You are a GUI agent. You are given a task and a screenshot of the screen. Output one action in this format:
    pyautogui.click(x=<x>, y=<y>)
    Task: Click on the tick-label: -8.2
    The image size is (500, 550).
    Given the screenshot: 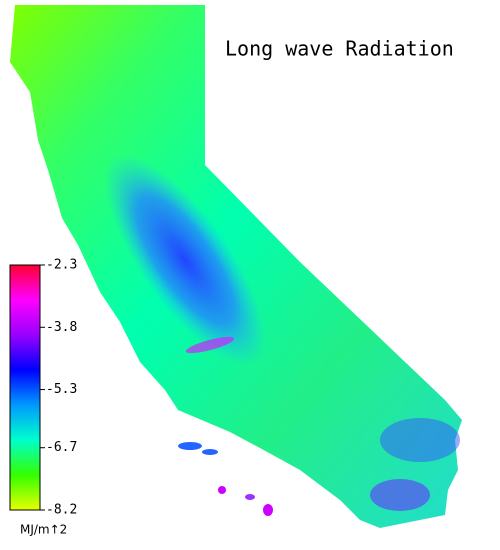 What is the action you would take?
    pyautogui.click(x=61, y=510)
    